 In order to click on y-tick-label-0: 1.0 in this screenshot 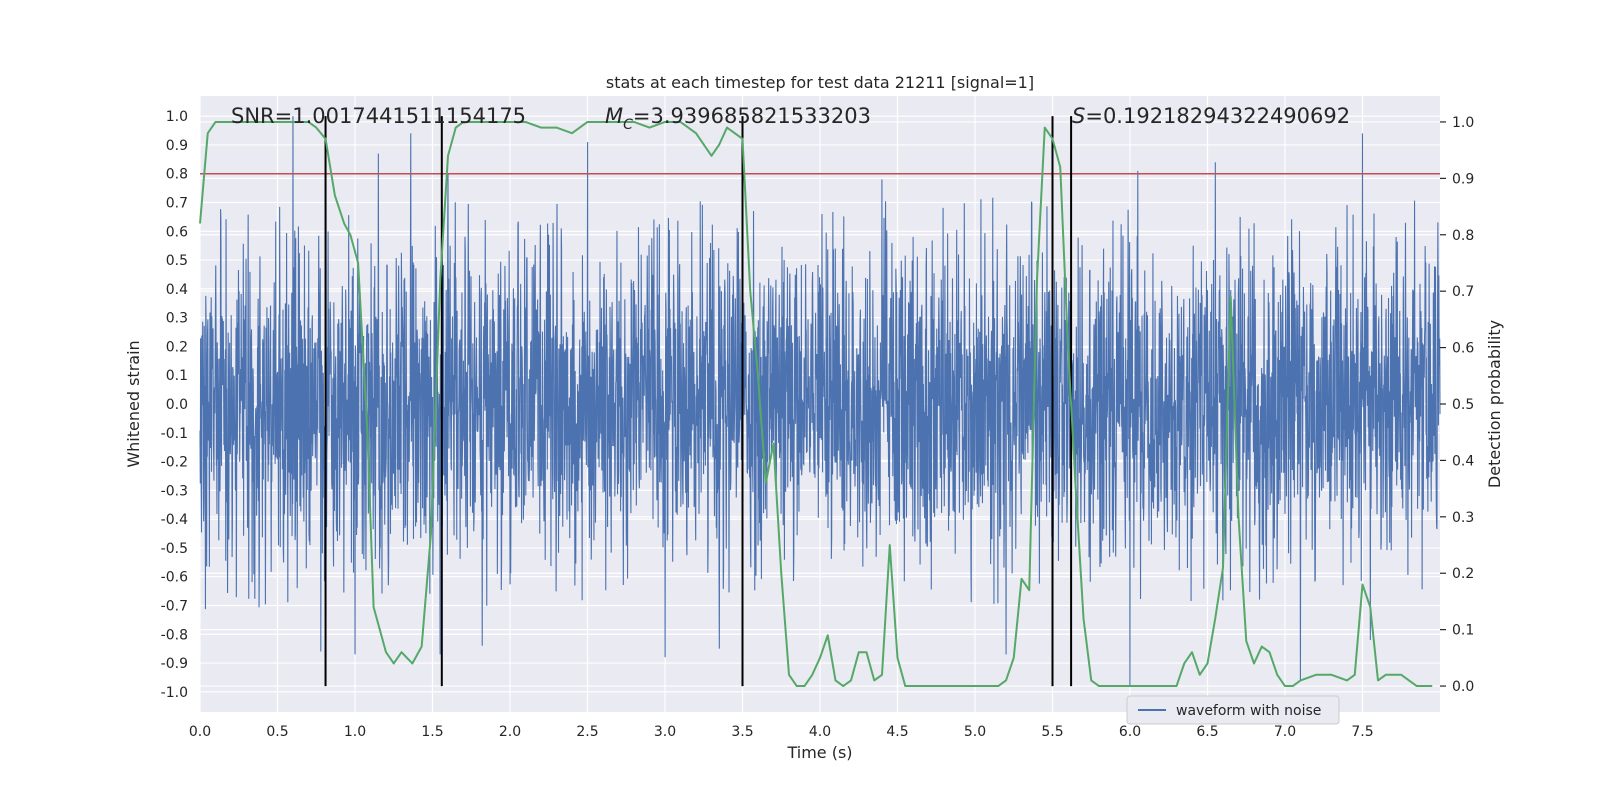, I will do `click(177, 117)`.